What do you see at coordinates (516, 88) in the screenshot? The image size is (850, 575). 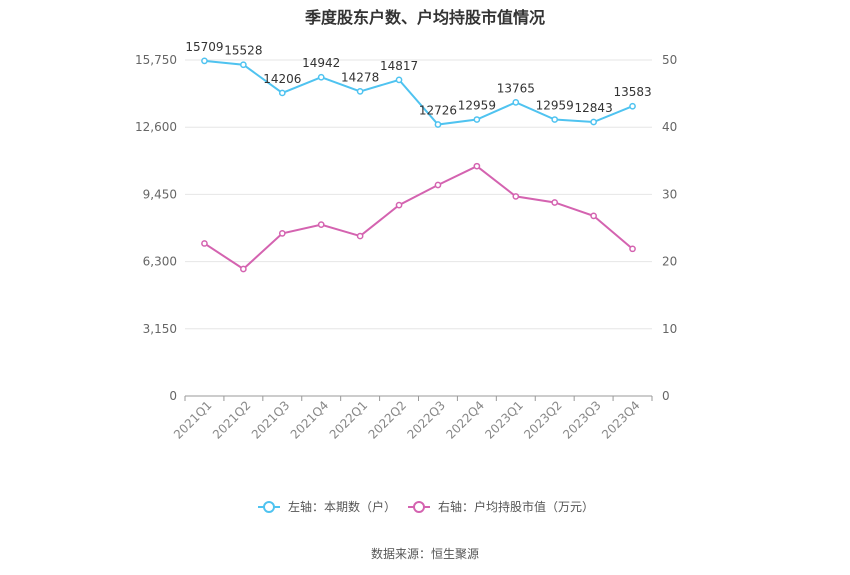 I see `data-label: 13765` at bounding box center [516, 88].